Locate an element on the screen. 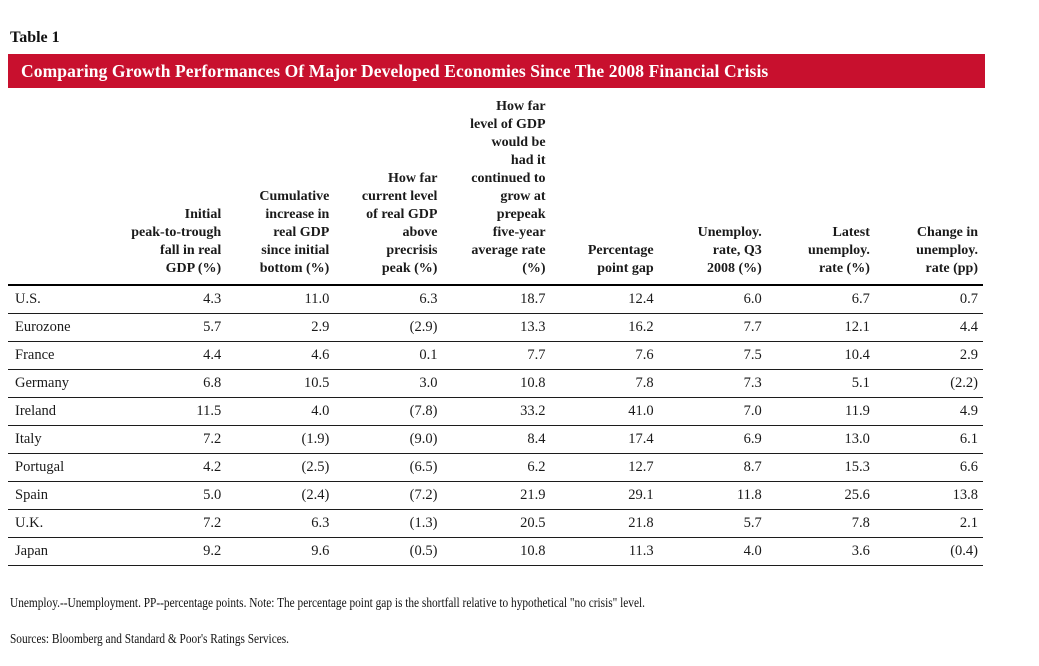  cell: (0.4) is located at coordinates (928, 551).